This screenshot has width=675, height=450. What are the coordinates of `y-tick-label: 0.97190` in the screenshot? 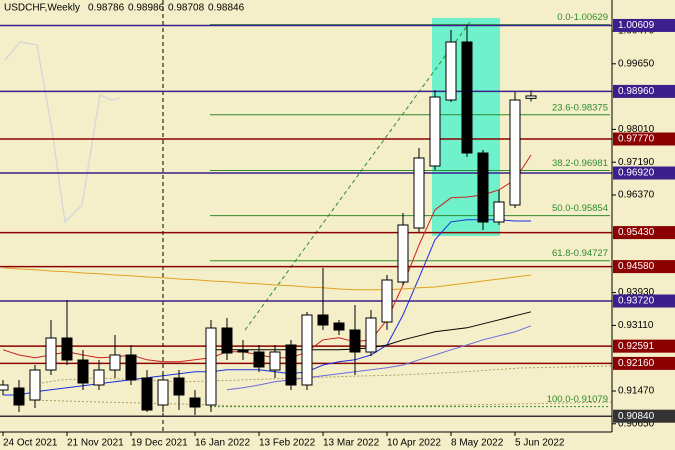 It's located at (636, 162).